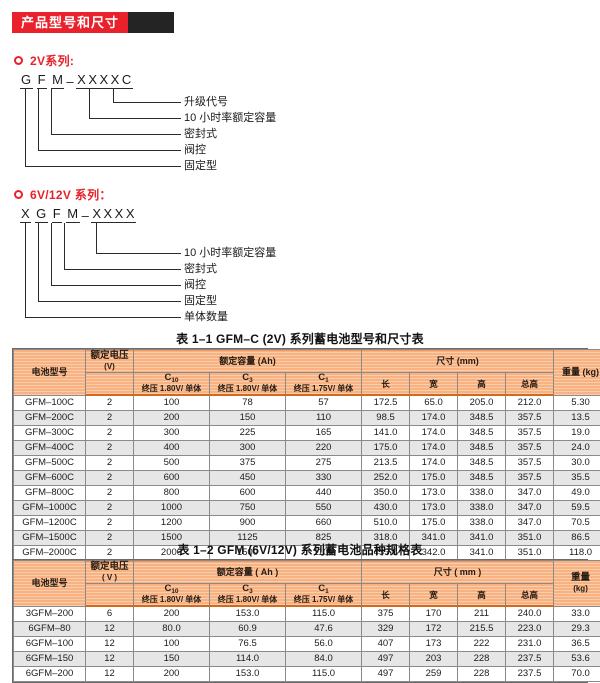  What do you see at coordinates (386, 508) in the screenshot?
I see `cell-length: 430.0` at bounding box center [386, 508].